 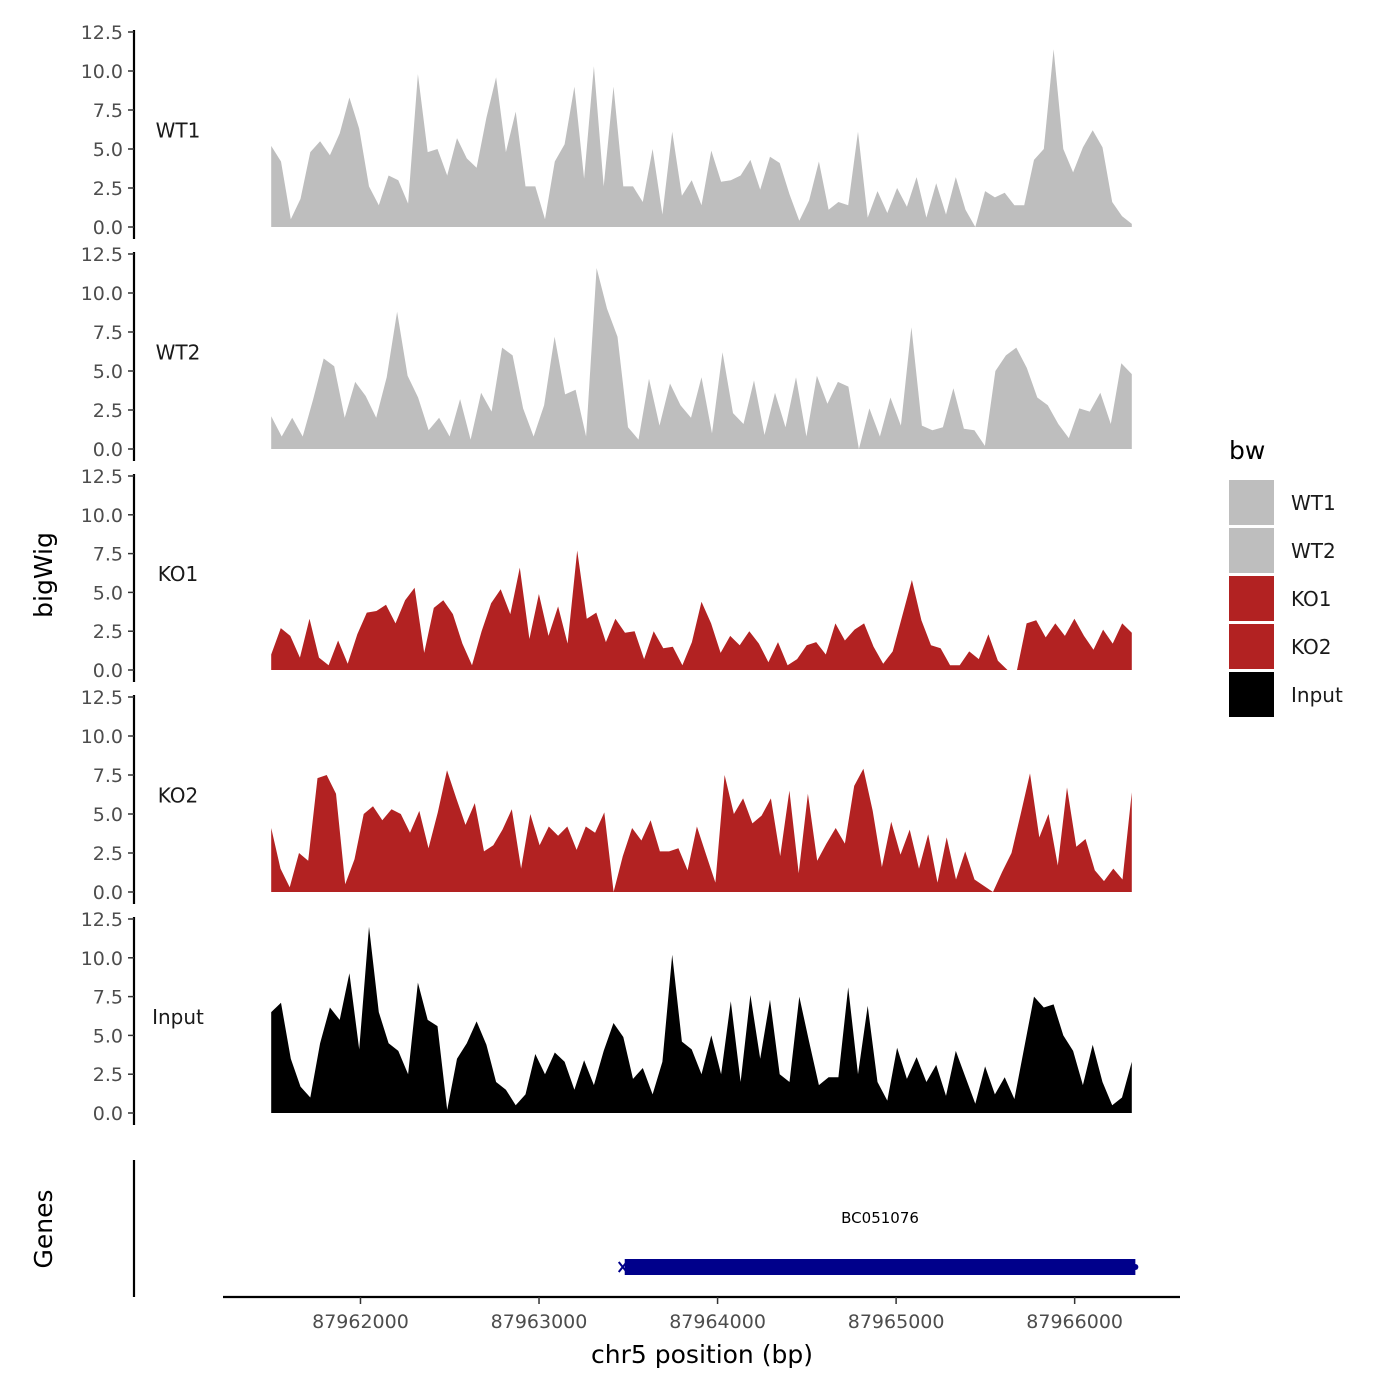 I want to click on legend-label-wt1: WT1, so click(x=1313, y=503).